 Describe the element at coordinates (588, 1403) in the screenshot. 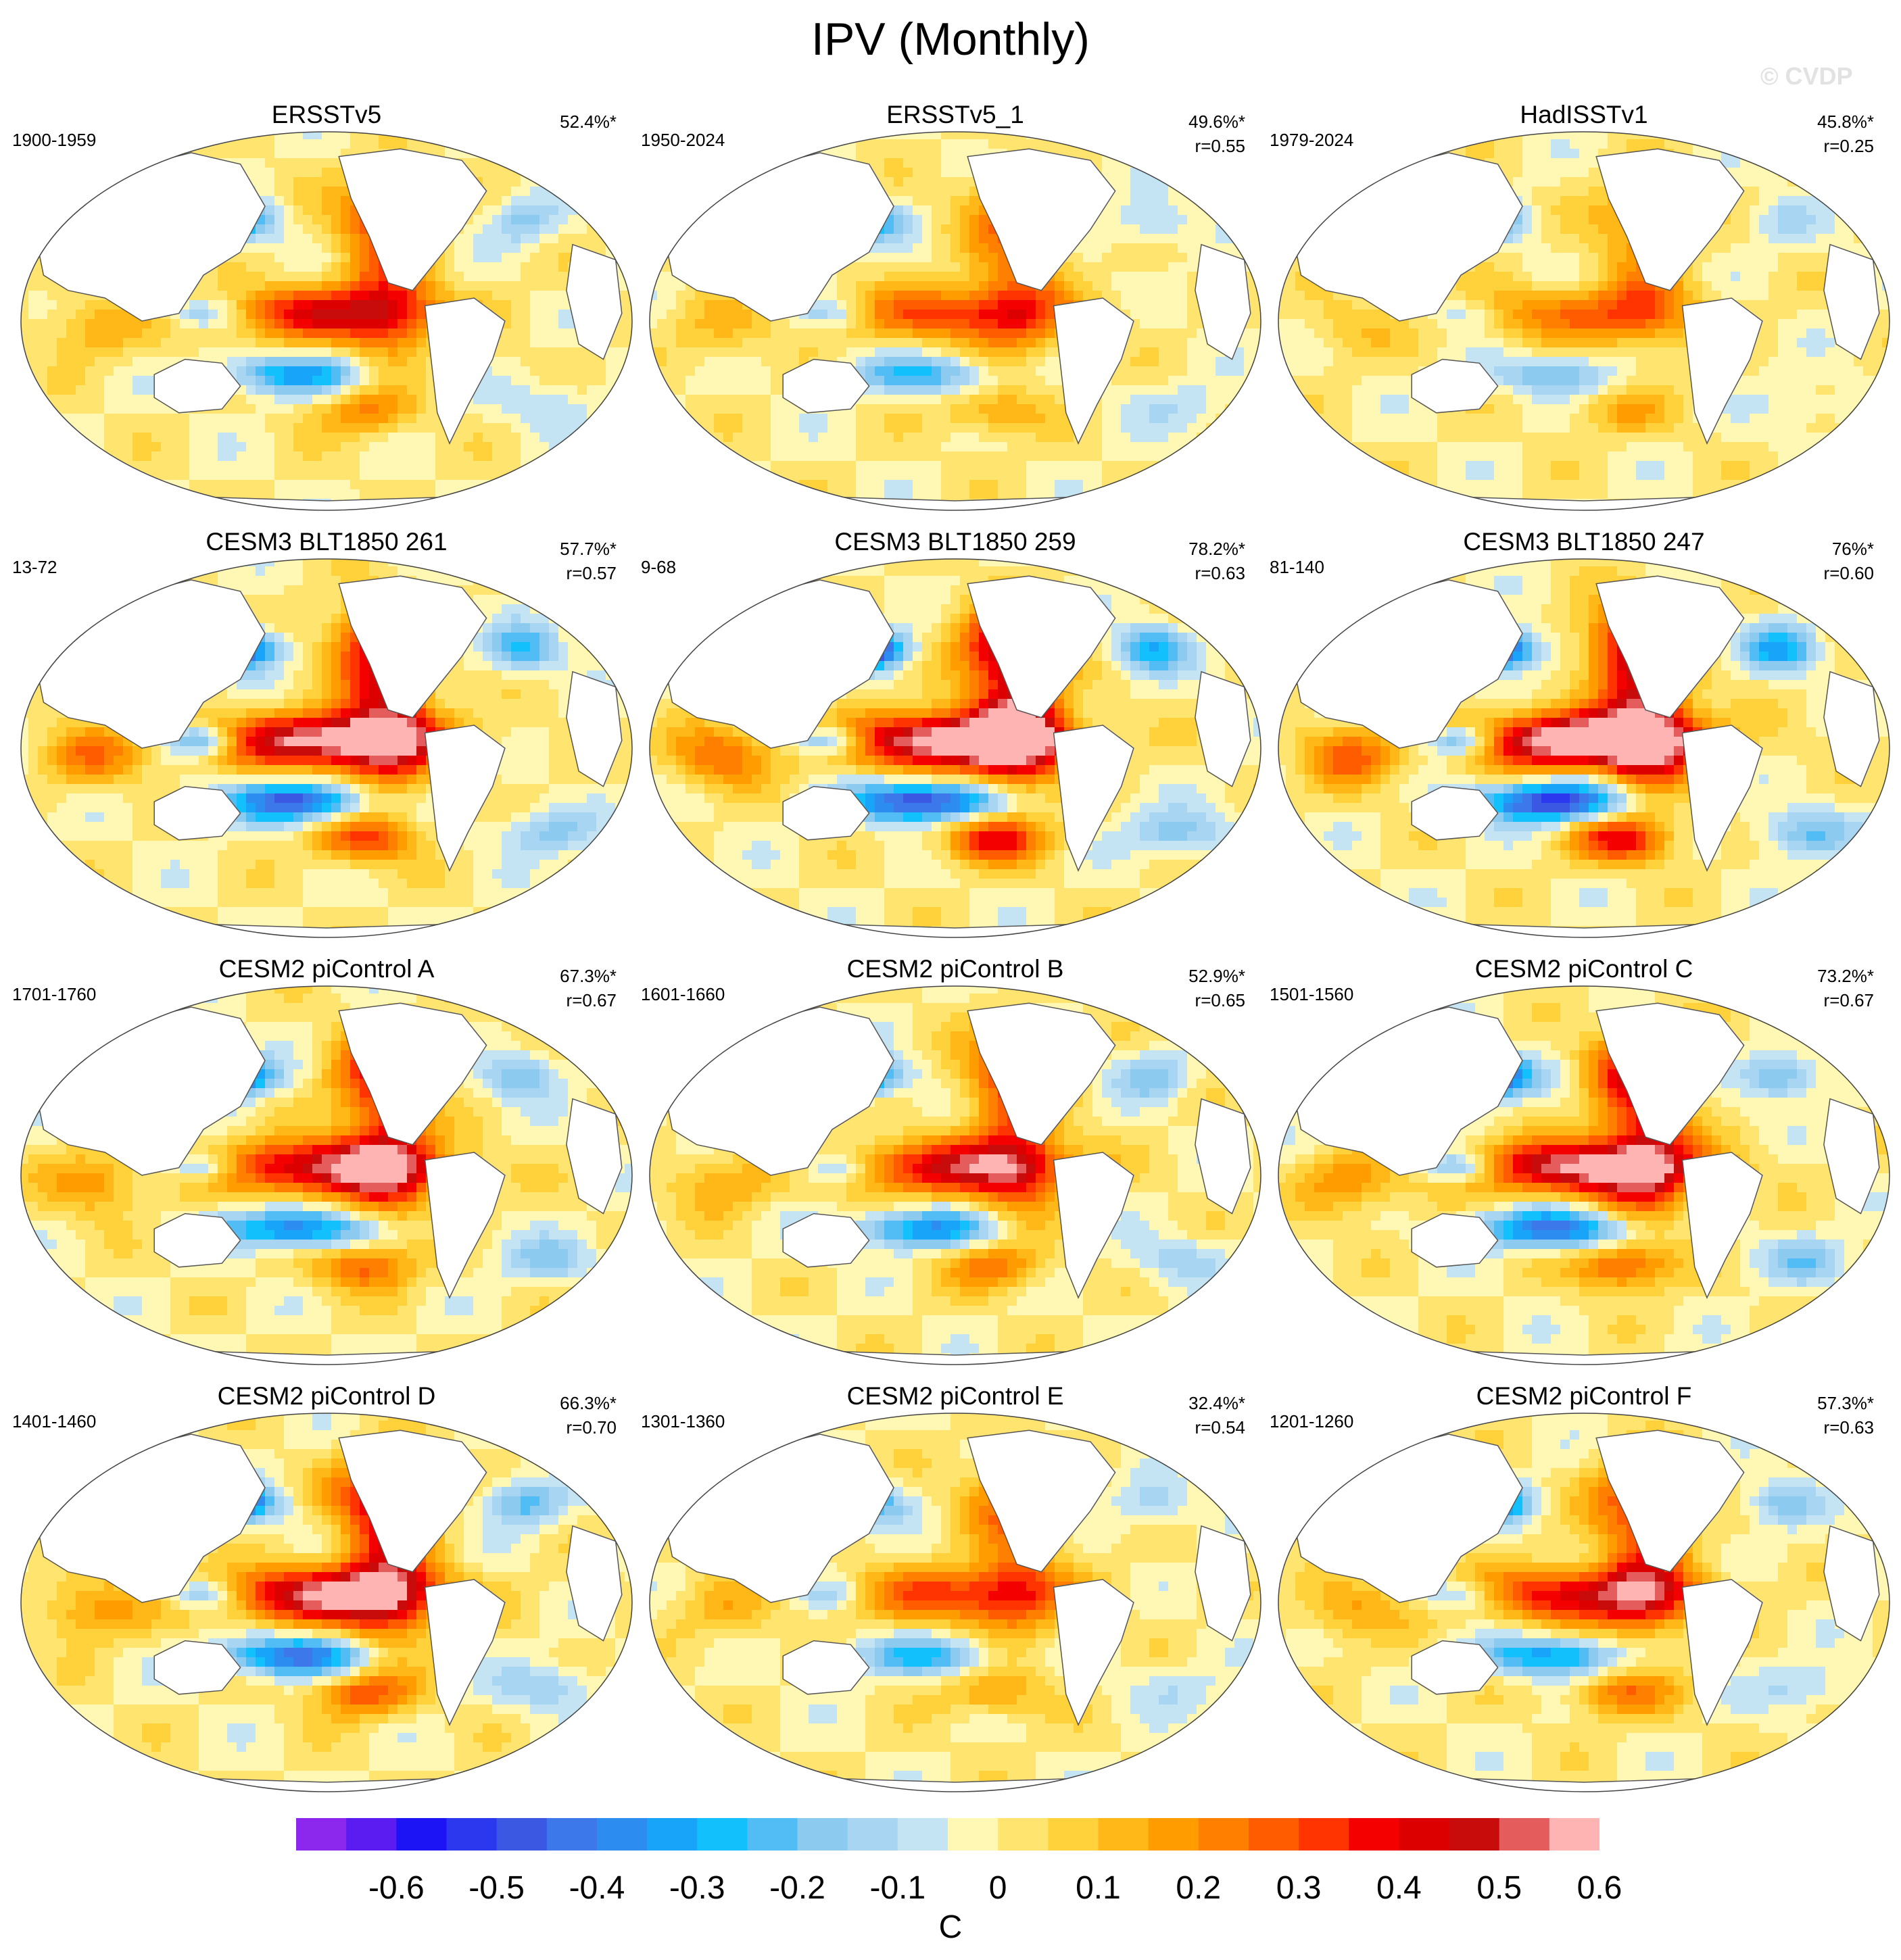

I see `explained-variance: 66.3%*` at that location.